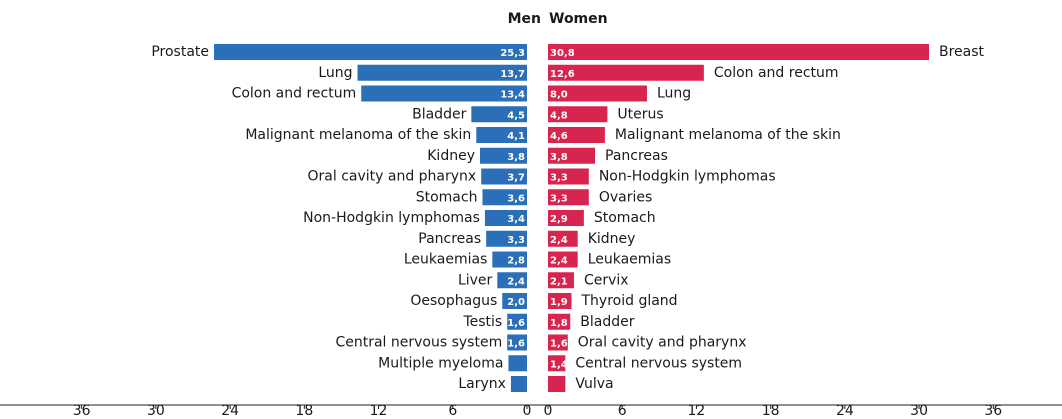 This screenshot has width=1062, height=419. What do you see at coordinates (559, 95) in the screenshot?
I see `value-label: 8,0` at bounding box center [559, 95].